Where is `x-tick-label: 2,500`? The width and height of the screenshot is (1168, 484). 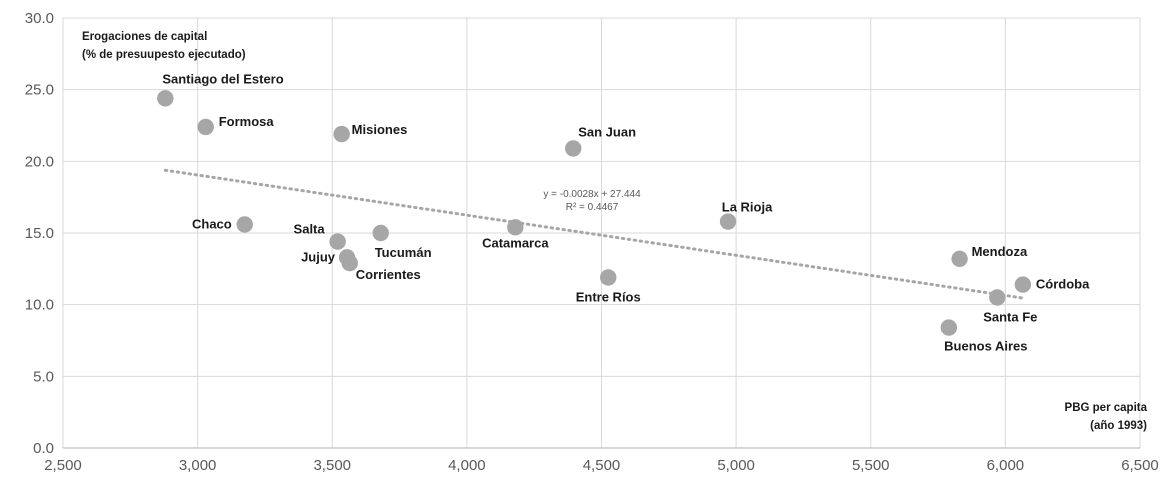
x-tick-label: 2,500 is located at coordinates (63, 465).